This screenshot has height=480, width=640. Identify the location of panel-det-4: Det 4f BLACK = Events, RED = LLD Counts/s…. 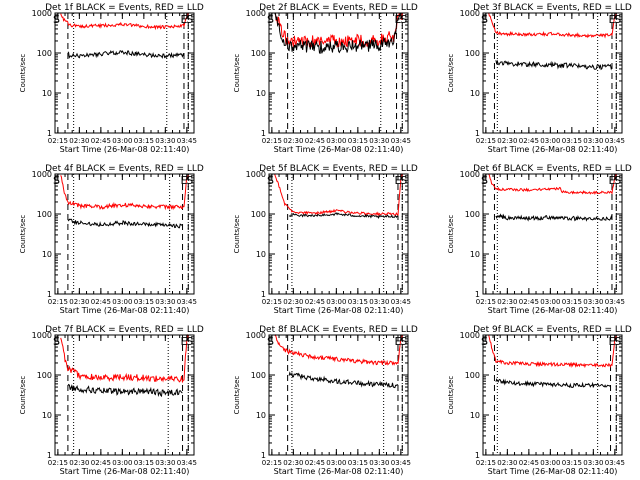
(111, 239).